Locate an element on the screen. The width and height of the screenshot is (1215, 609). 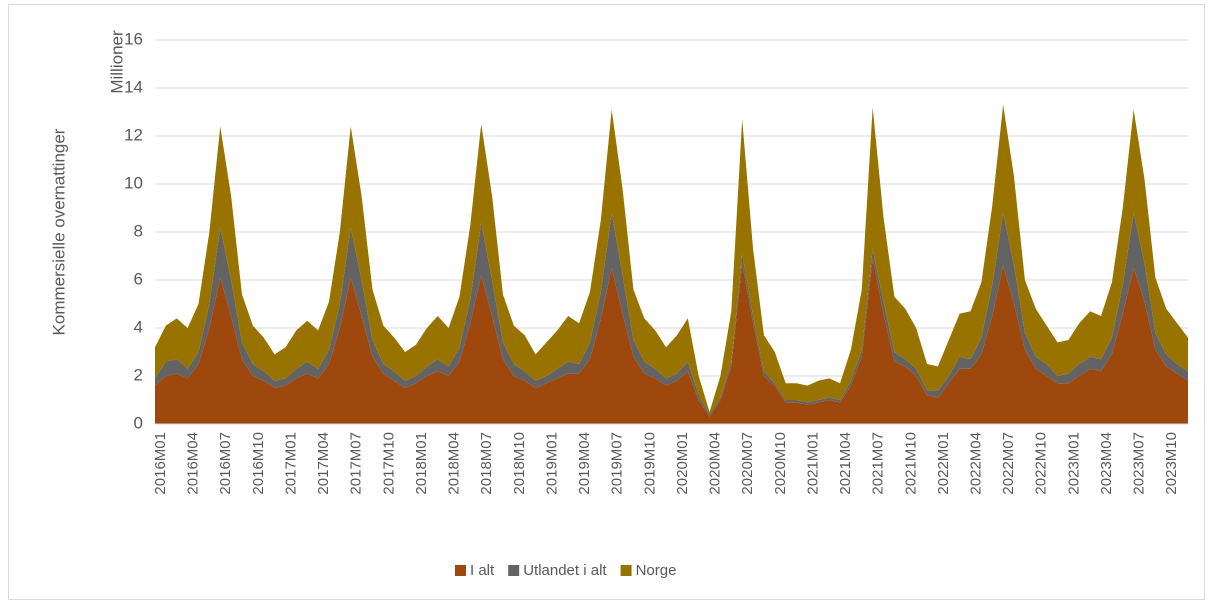
y-tick-label: 2 is located at coordinates (138, 374).